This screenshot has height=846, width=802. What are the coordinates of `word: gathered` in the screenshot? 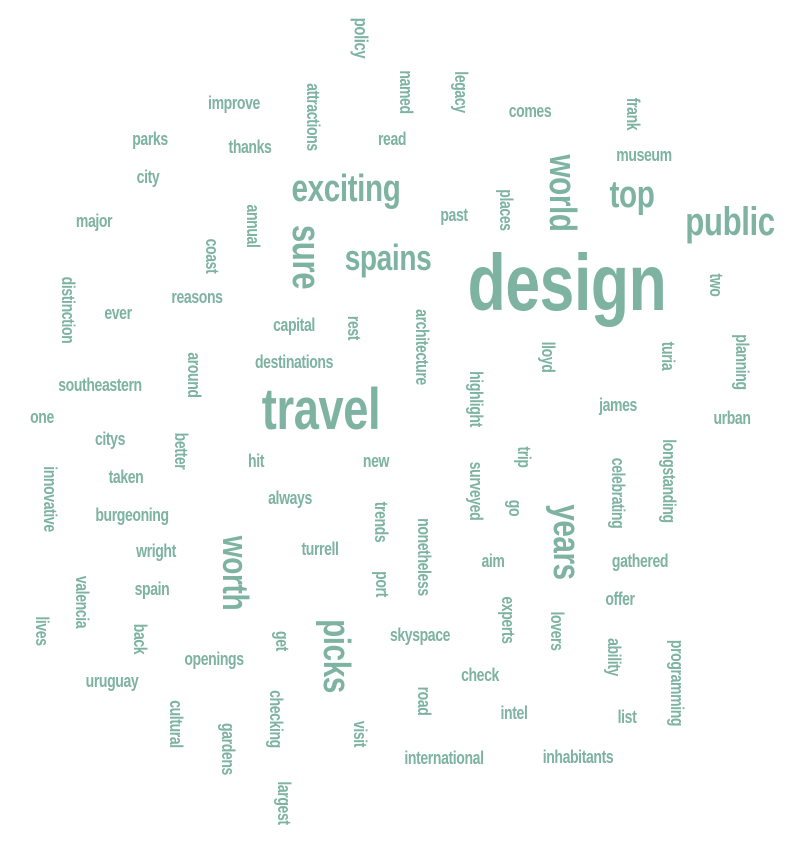 It's located at (640, 561).